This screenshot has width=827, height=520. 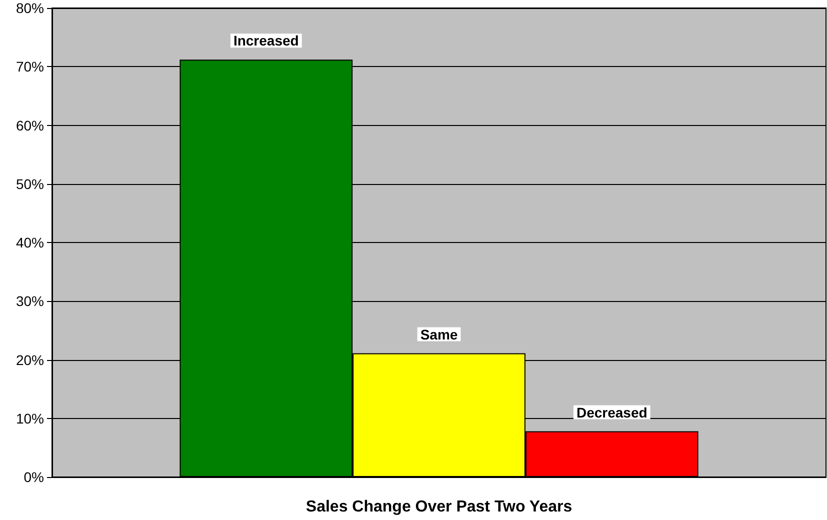 I want to click on y-tick-label: 70%, so click(x=30, y=66).